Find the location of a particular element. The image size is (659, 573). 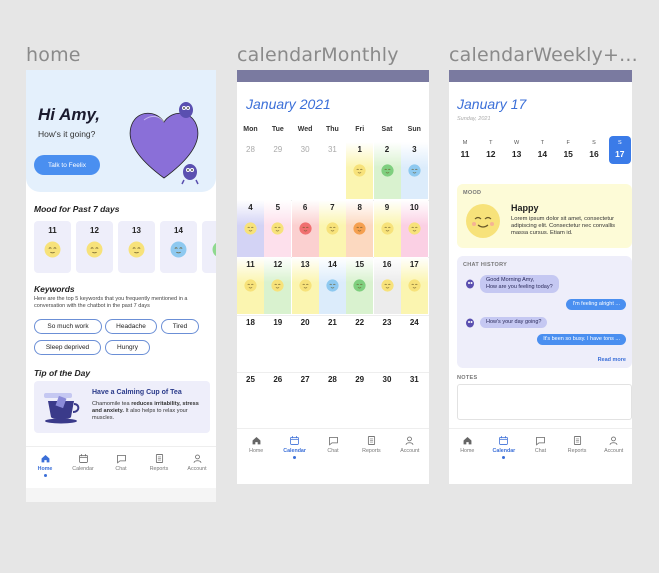

week-day-item: M 11 is located at coordinates (465, 150).